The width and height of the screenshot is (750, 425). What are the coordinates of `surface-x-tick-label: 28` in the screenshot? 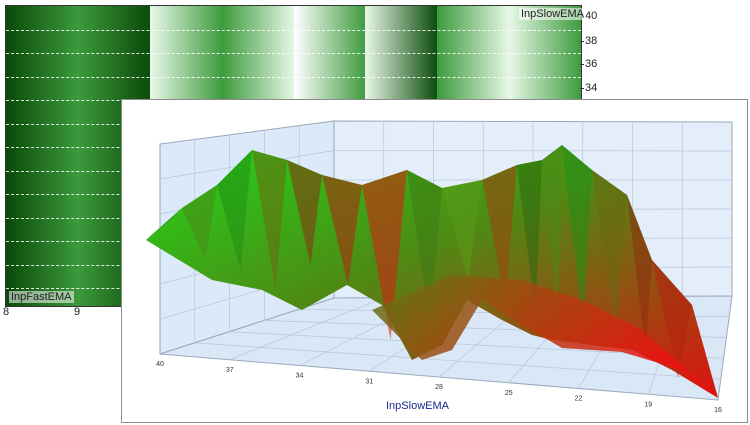 It's located at (439, 387).